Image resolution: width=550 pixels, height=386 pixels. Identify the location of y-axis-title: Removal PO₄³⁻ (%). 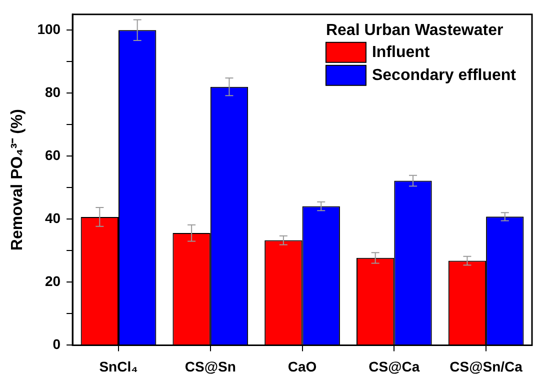
(17, 180).